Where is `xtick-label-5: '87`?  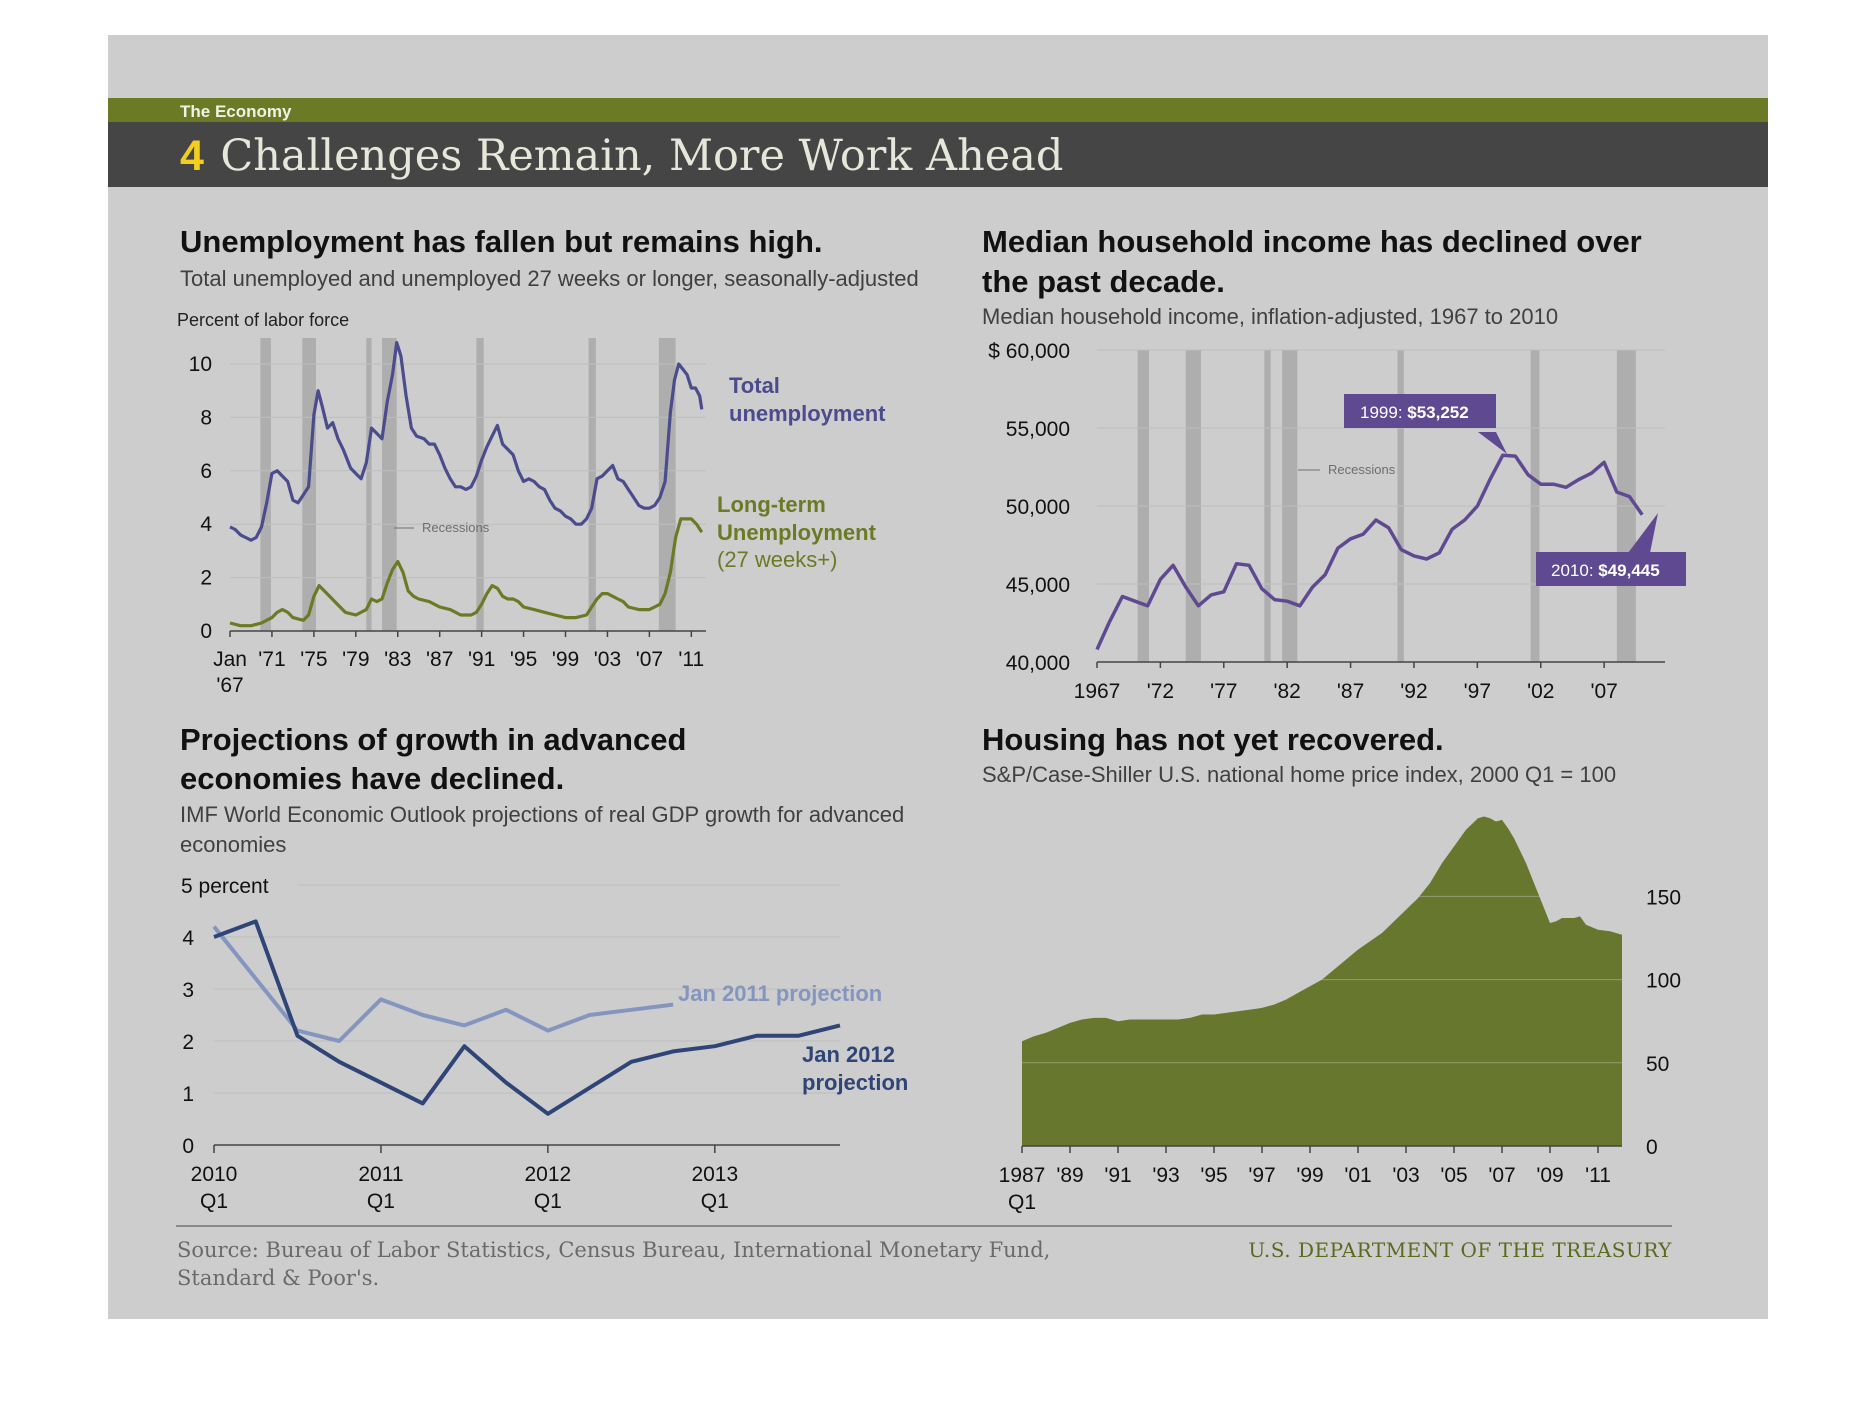
xtick-label-5: '87 is located at coordinates (439, 659).